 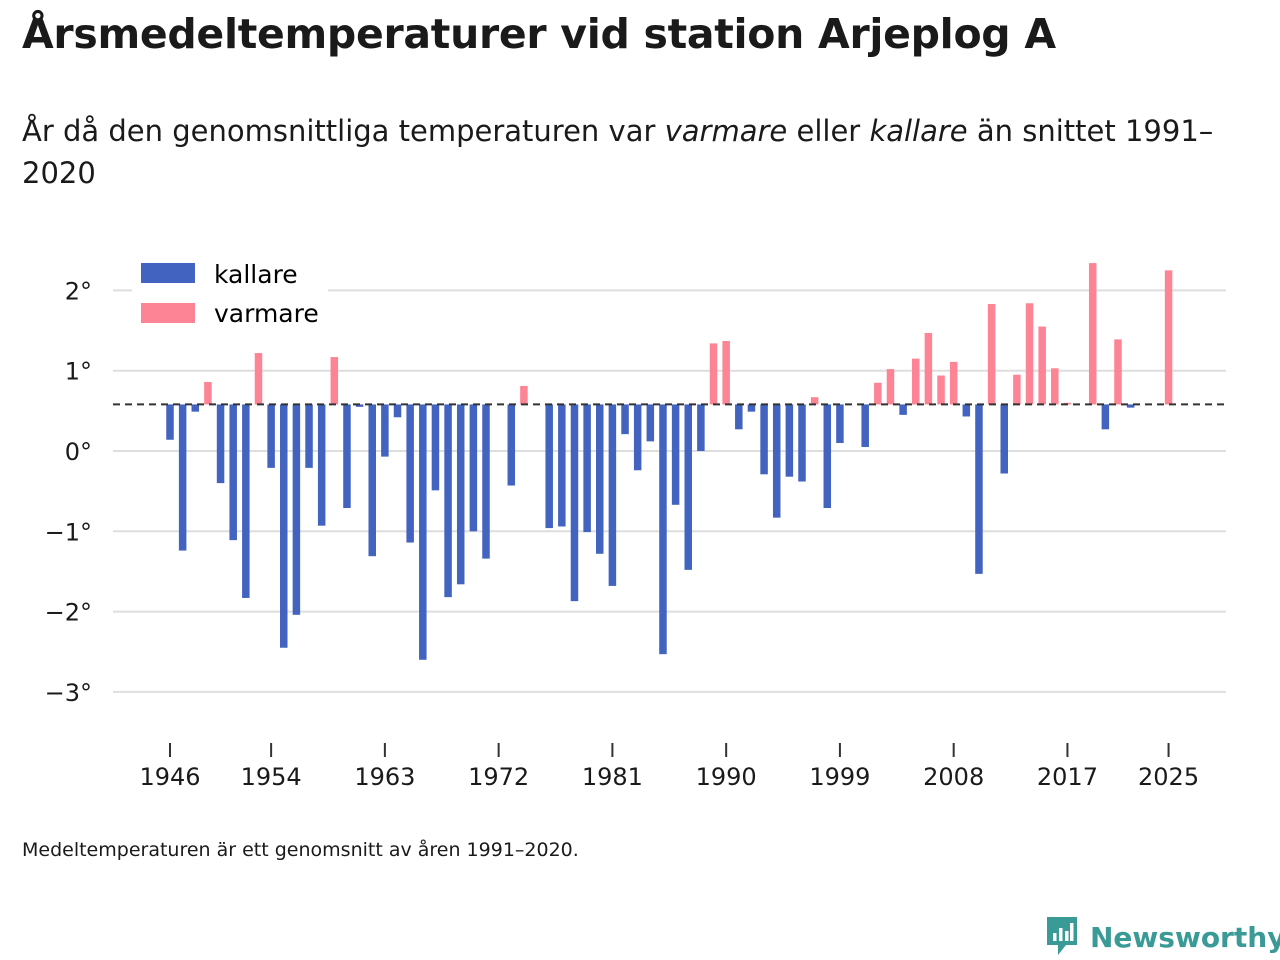 I want to click on bar-2014, so click(x=1029, y=354).